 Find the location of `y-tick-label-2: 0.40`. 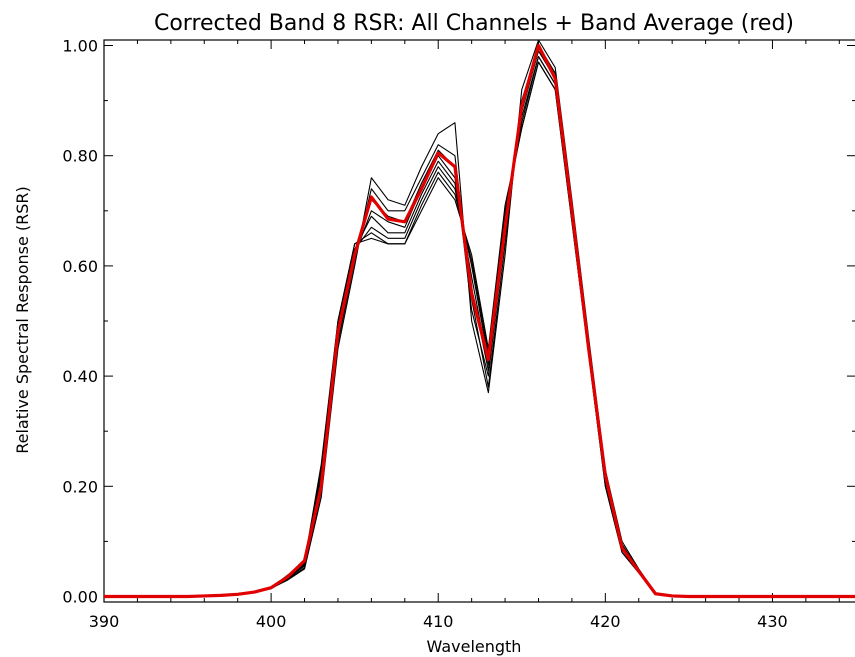

y-tick-label-2: 0.40 is located at coordinates (80, 376).